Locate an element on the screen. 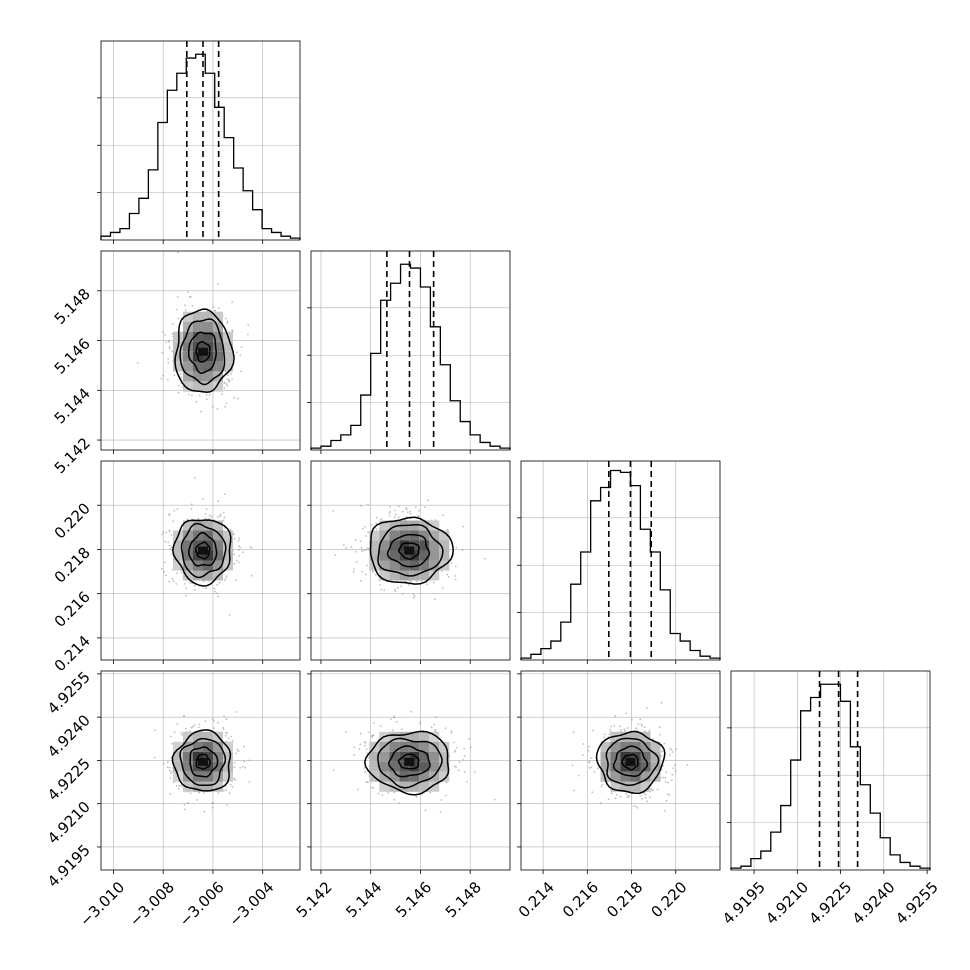  y-tick-label: 5.148 is located at coordinates (72, 306).